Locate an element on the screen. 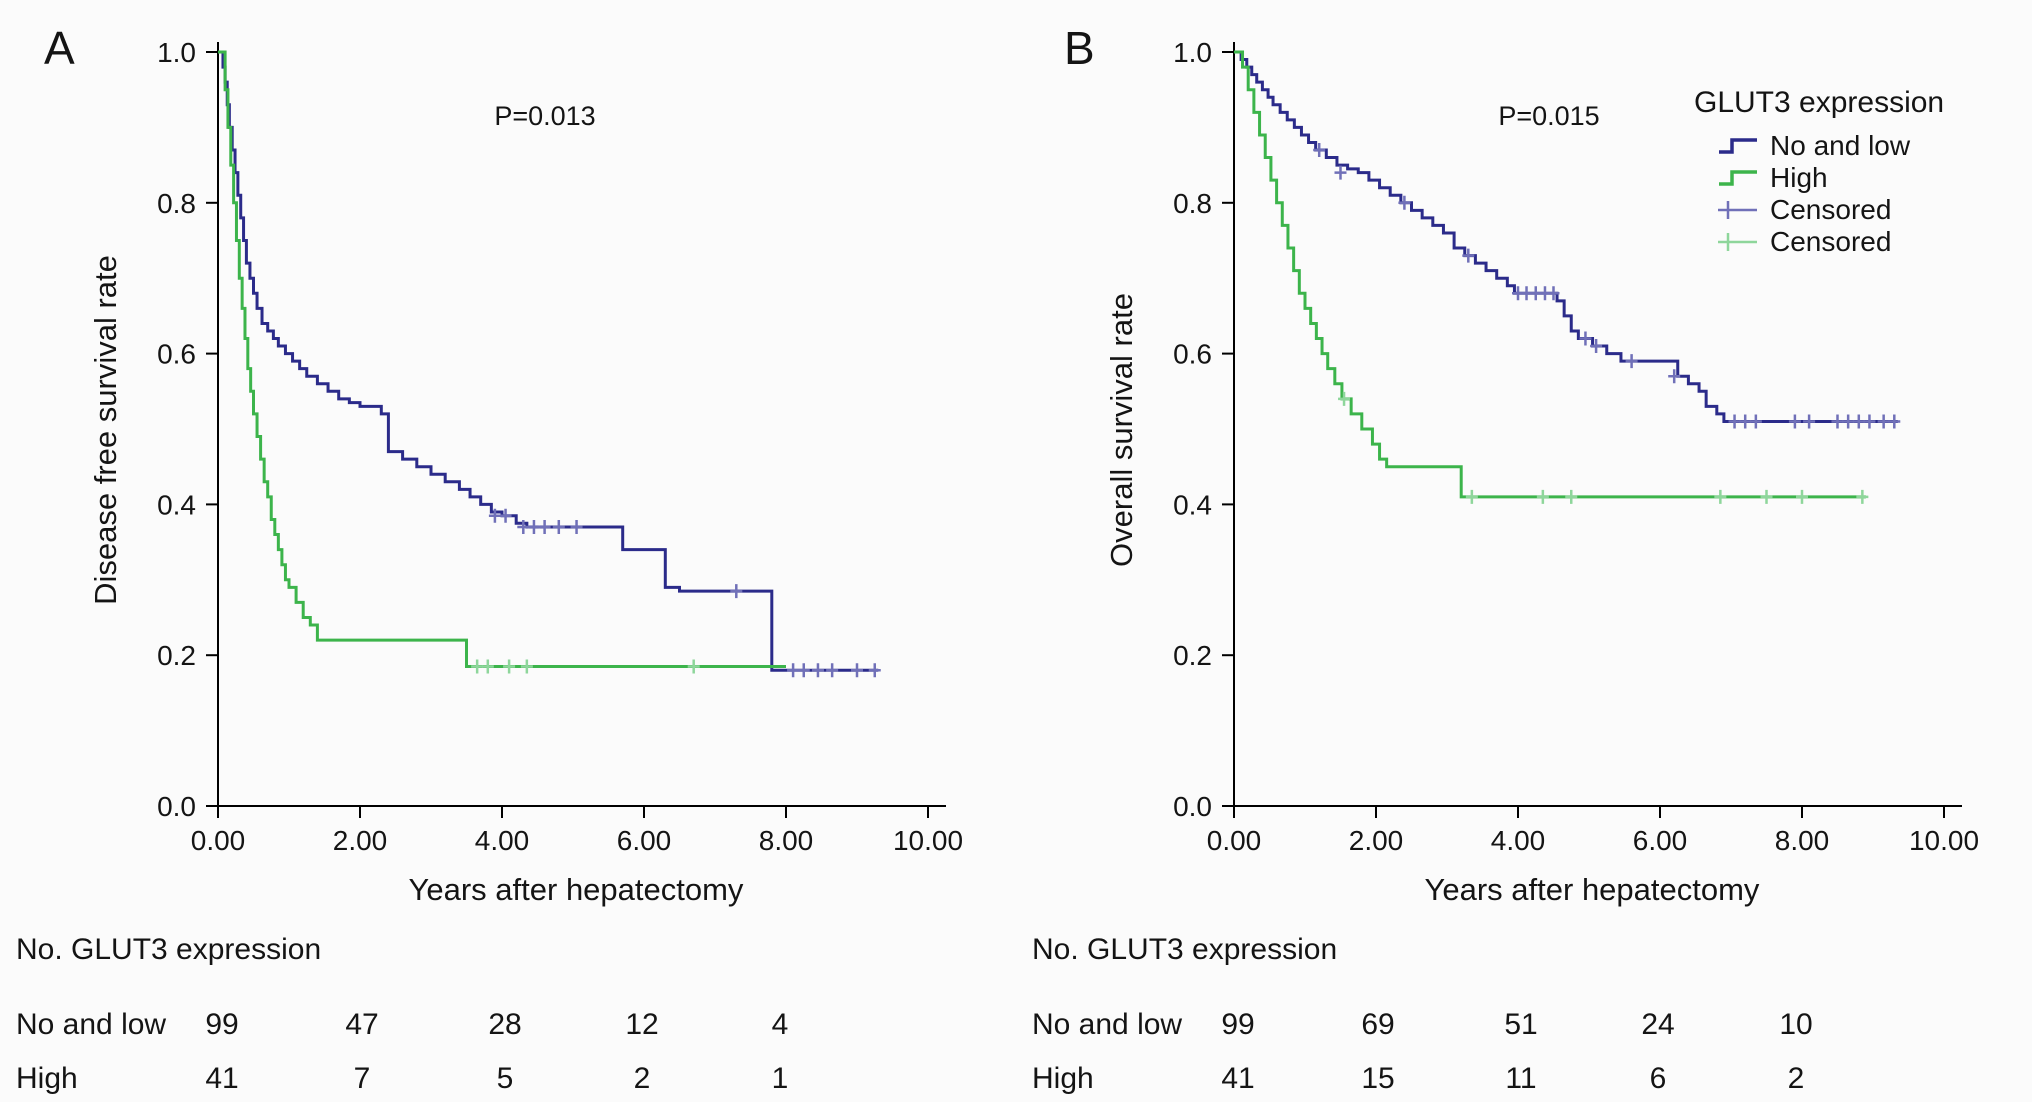 Image resolution: width=2032 pixels, height=1102 pixels. panel-letter: A is located at coordinates (59, 48).